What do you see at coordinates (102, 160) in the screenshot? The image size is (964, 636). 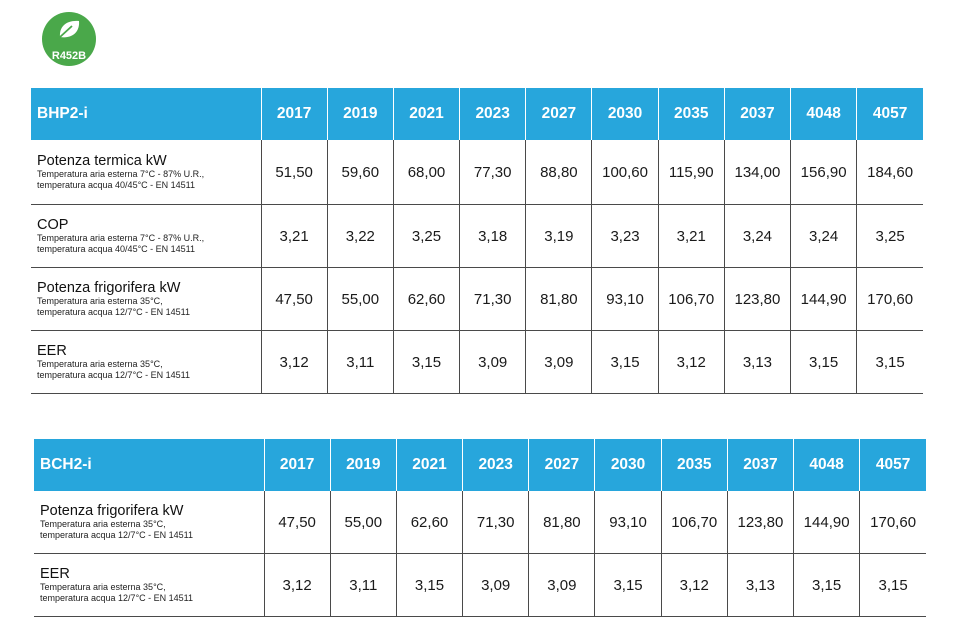 I see `row-title: Potenza termica kW` at bounding box center [102, 160].